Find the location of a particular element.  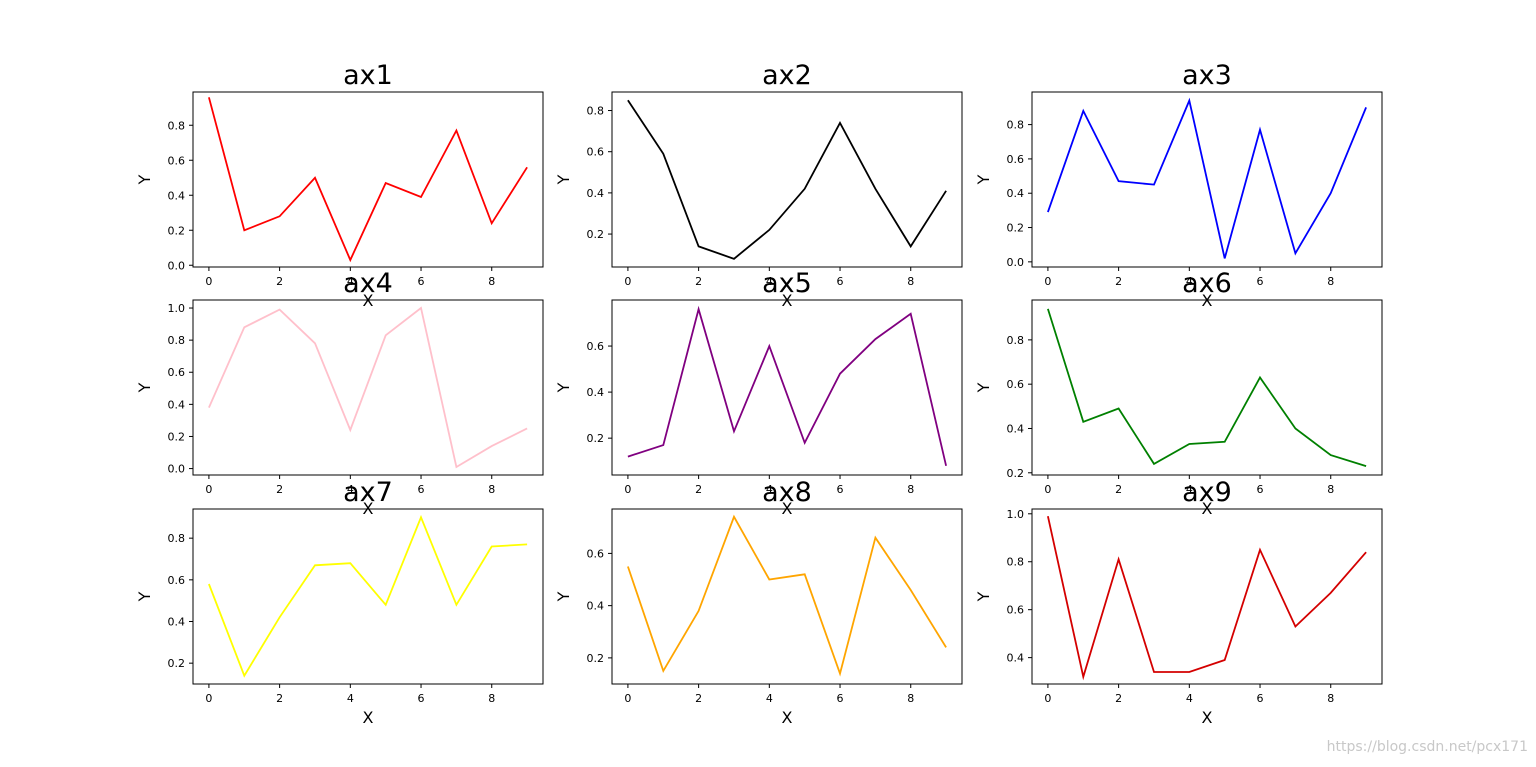

y-tick-label: 0.8 is located at coordinates (1016, 340).